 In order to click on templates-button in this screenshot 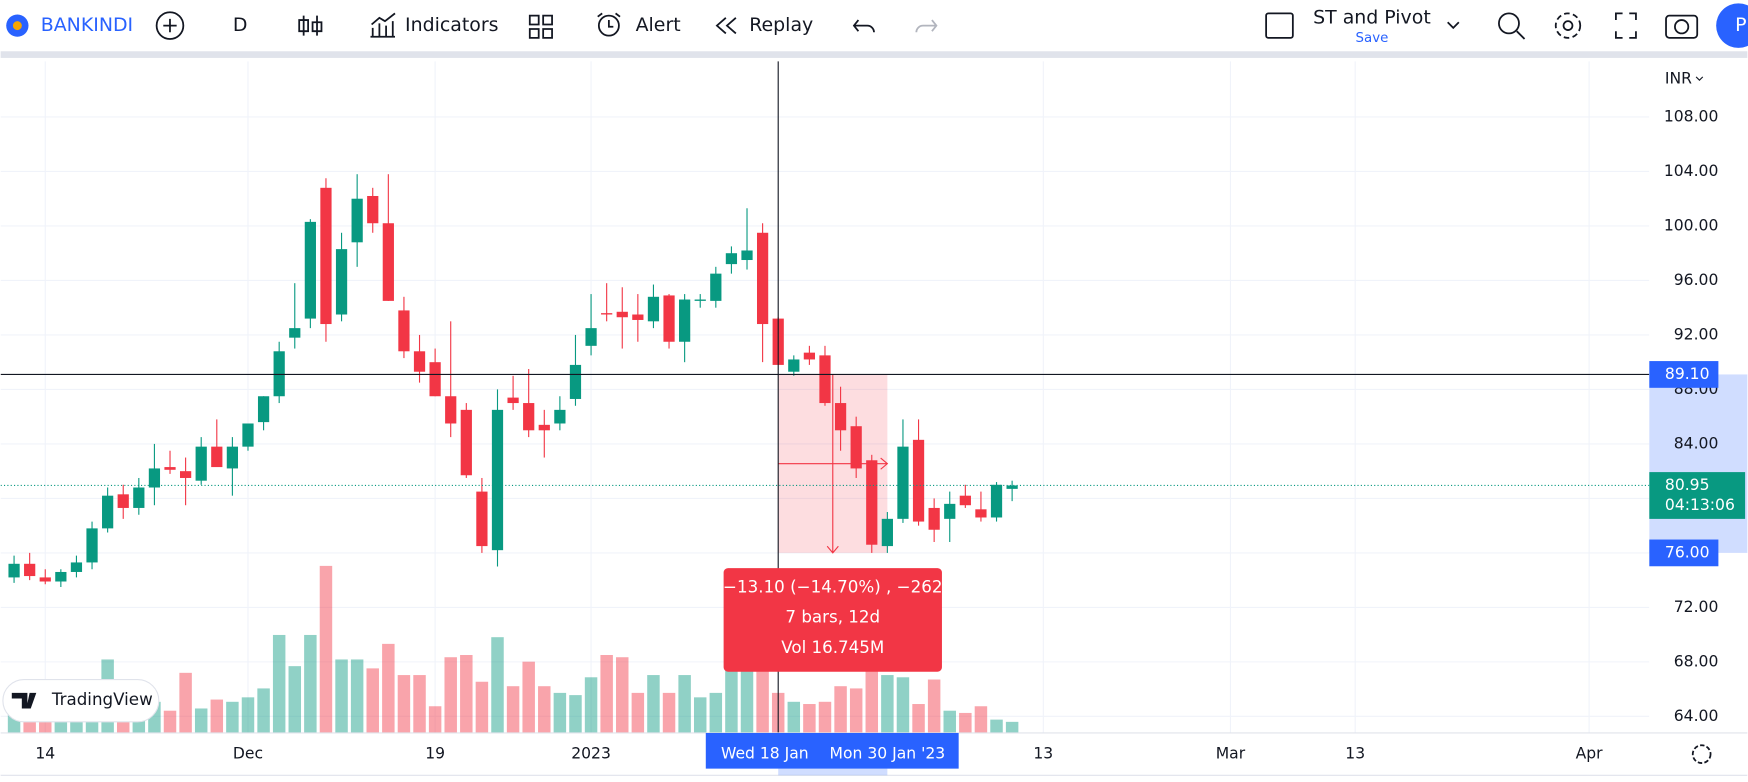, I will do `click(540, 26)`.